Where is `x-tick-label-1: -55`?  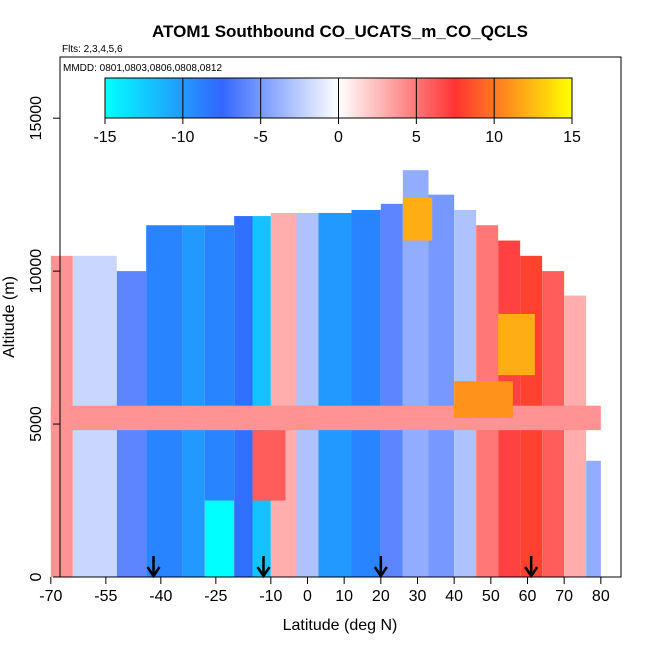 x-tick-label-1: -55 is located at coordinates (105, 596).